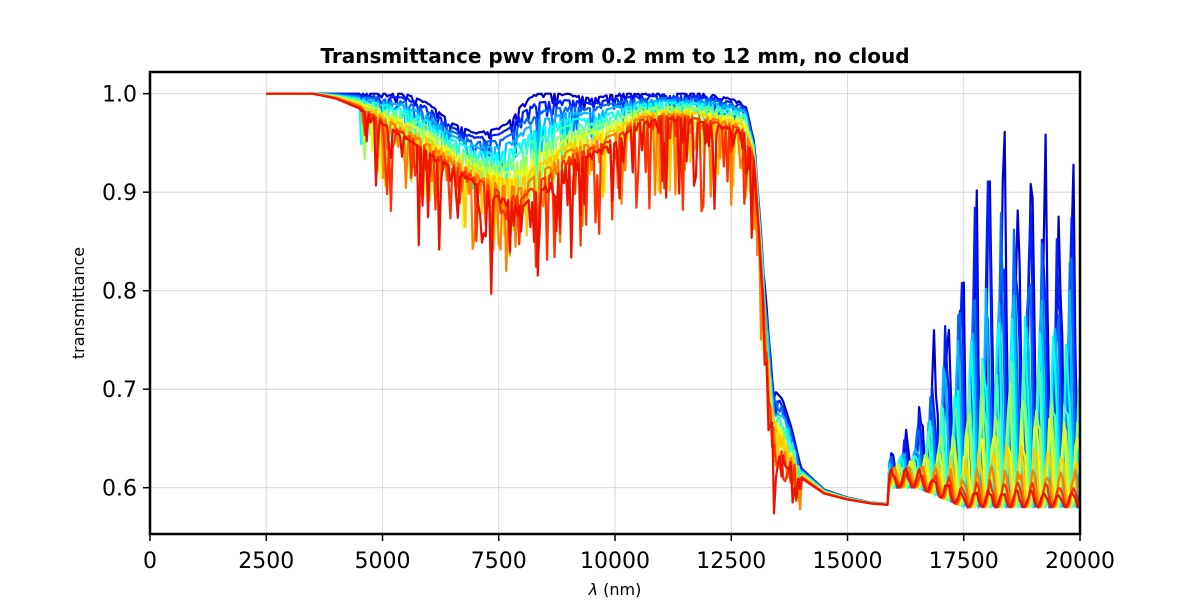  What do you see at coordinates (731, 561) in the screenshot?
I see `x-tick-label: 12500` at bounding box center [731, 561].